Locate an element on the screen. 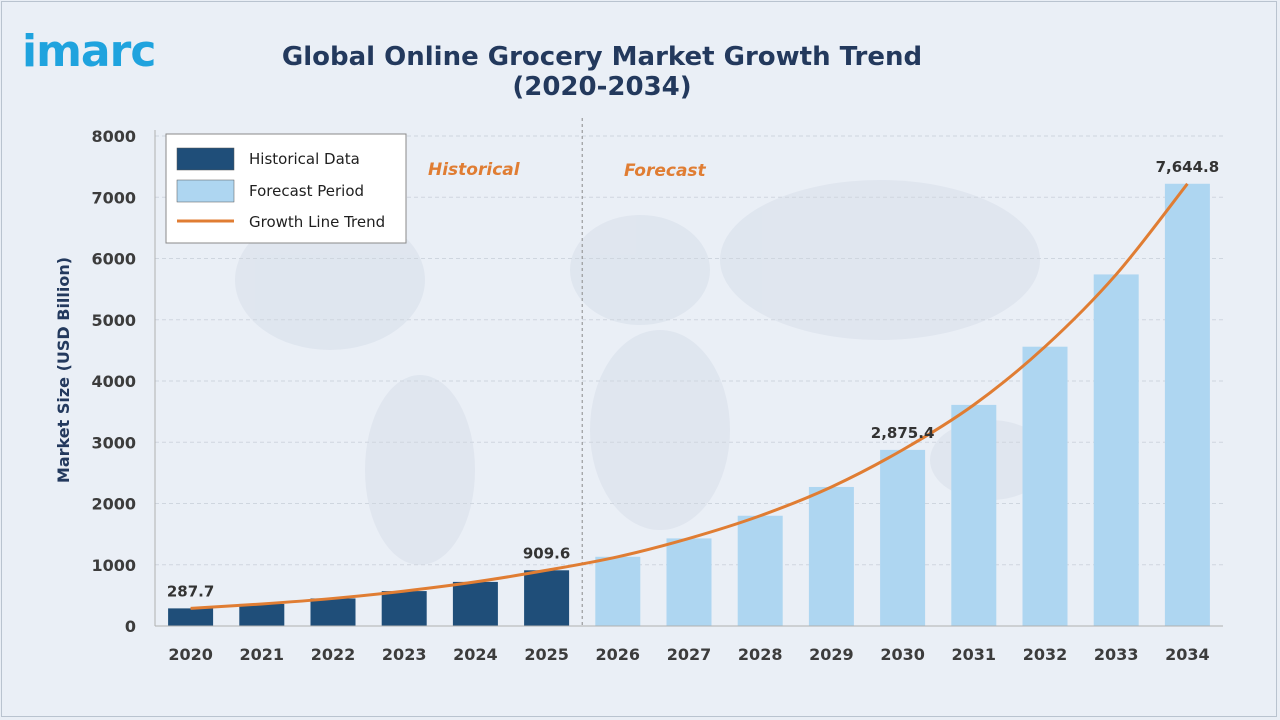 This screenshot has height=720, width=1280. bar-forecast-2026 is located at coordinates (618, 591).